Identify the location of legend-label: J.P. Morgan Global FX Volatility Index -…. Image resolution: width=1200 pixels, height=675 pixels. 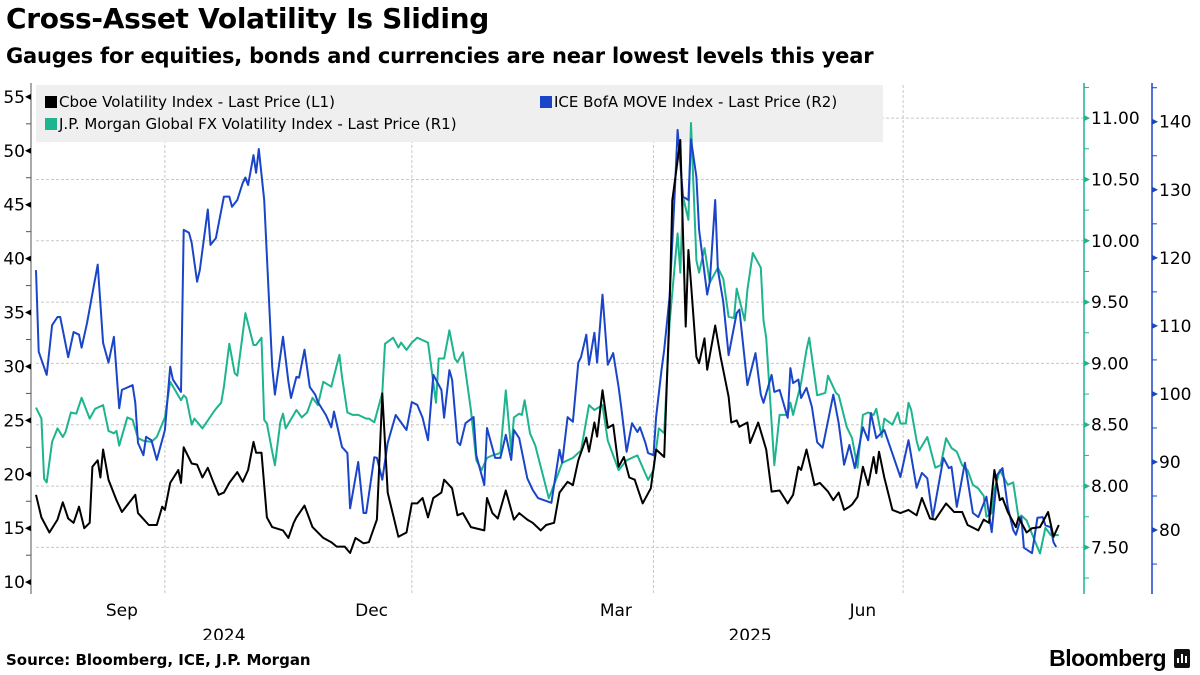
(257, 124).